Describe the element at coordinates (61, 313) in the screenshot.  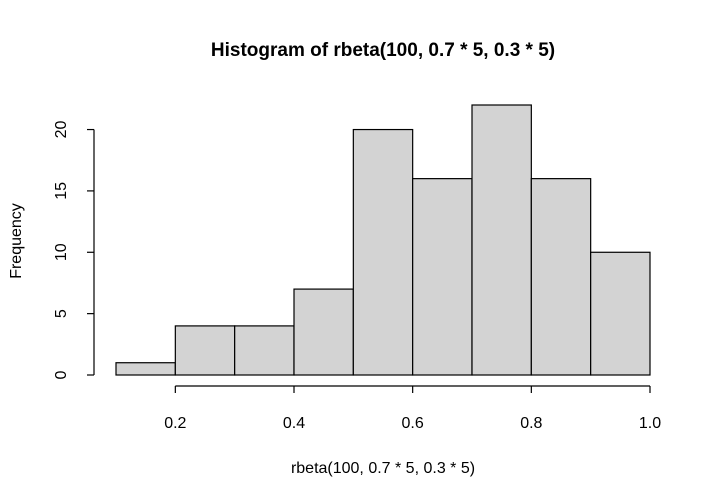
I see `y-tick-label-1: 5` at that location.